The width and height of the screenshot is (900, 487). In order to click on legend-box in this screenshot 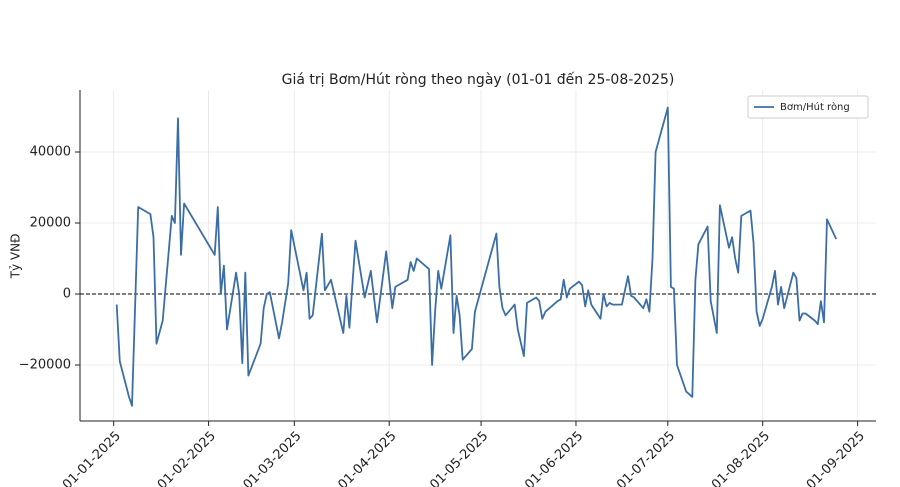, I will do `click(808, 107)`.